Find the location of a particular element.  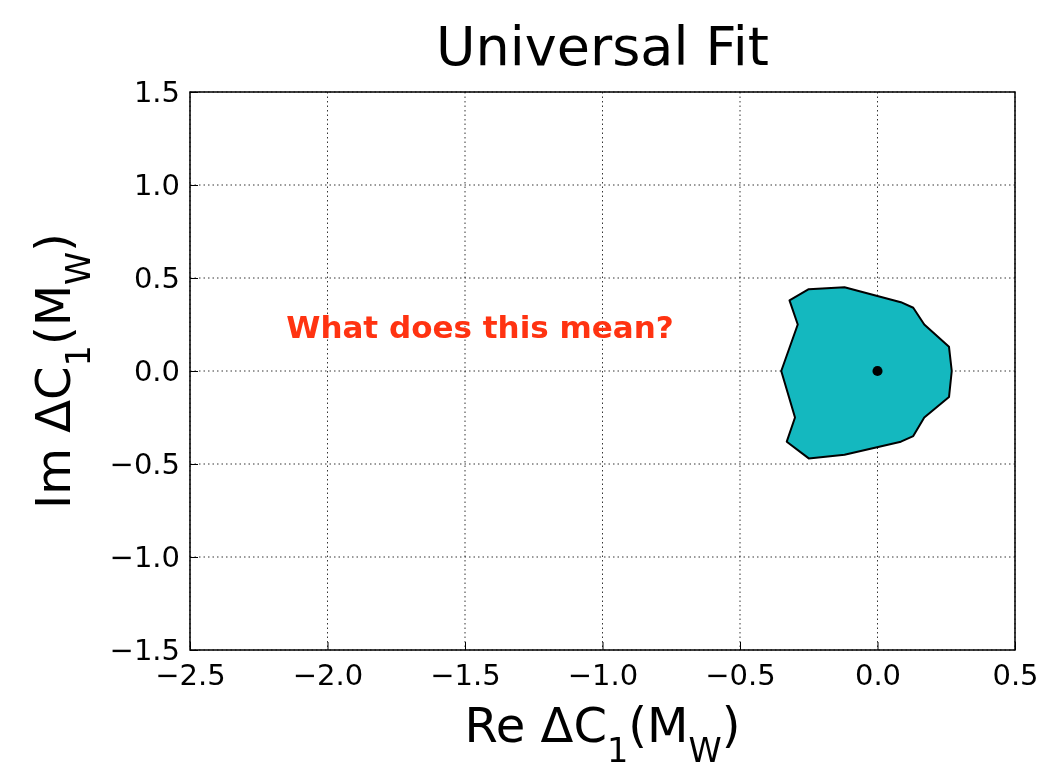

x-tick-label: −1.5 is located at coordinates (465, 674).